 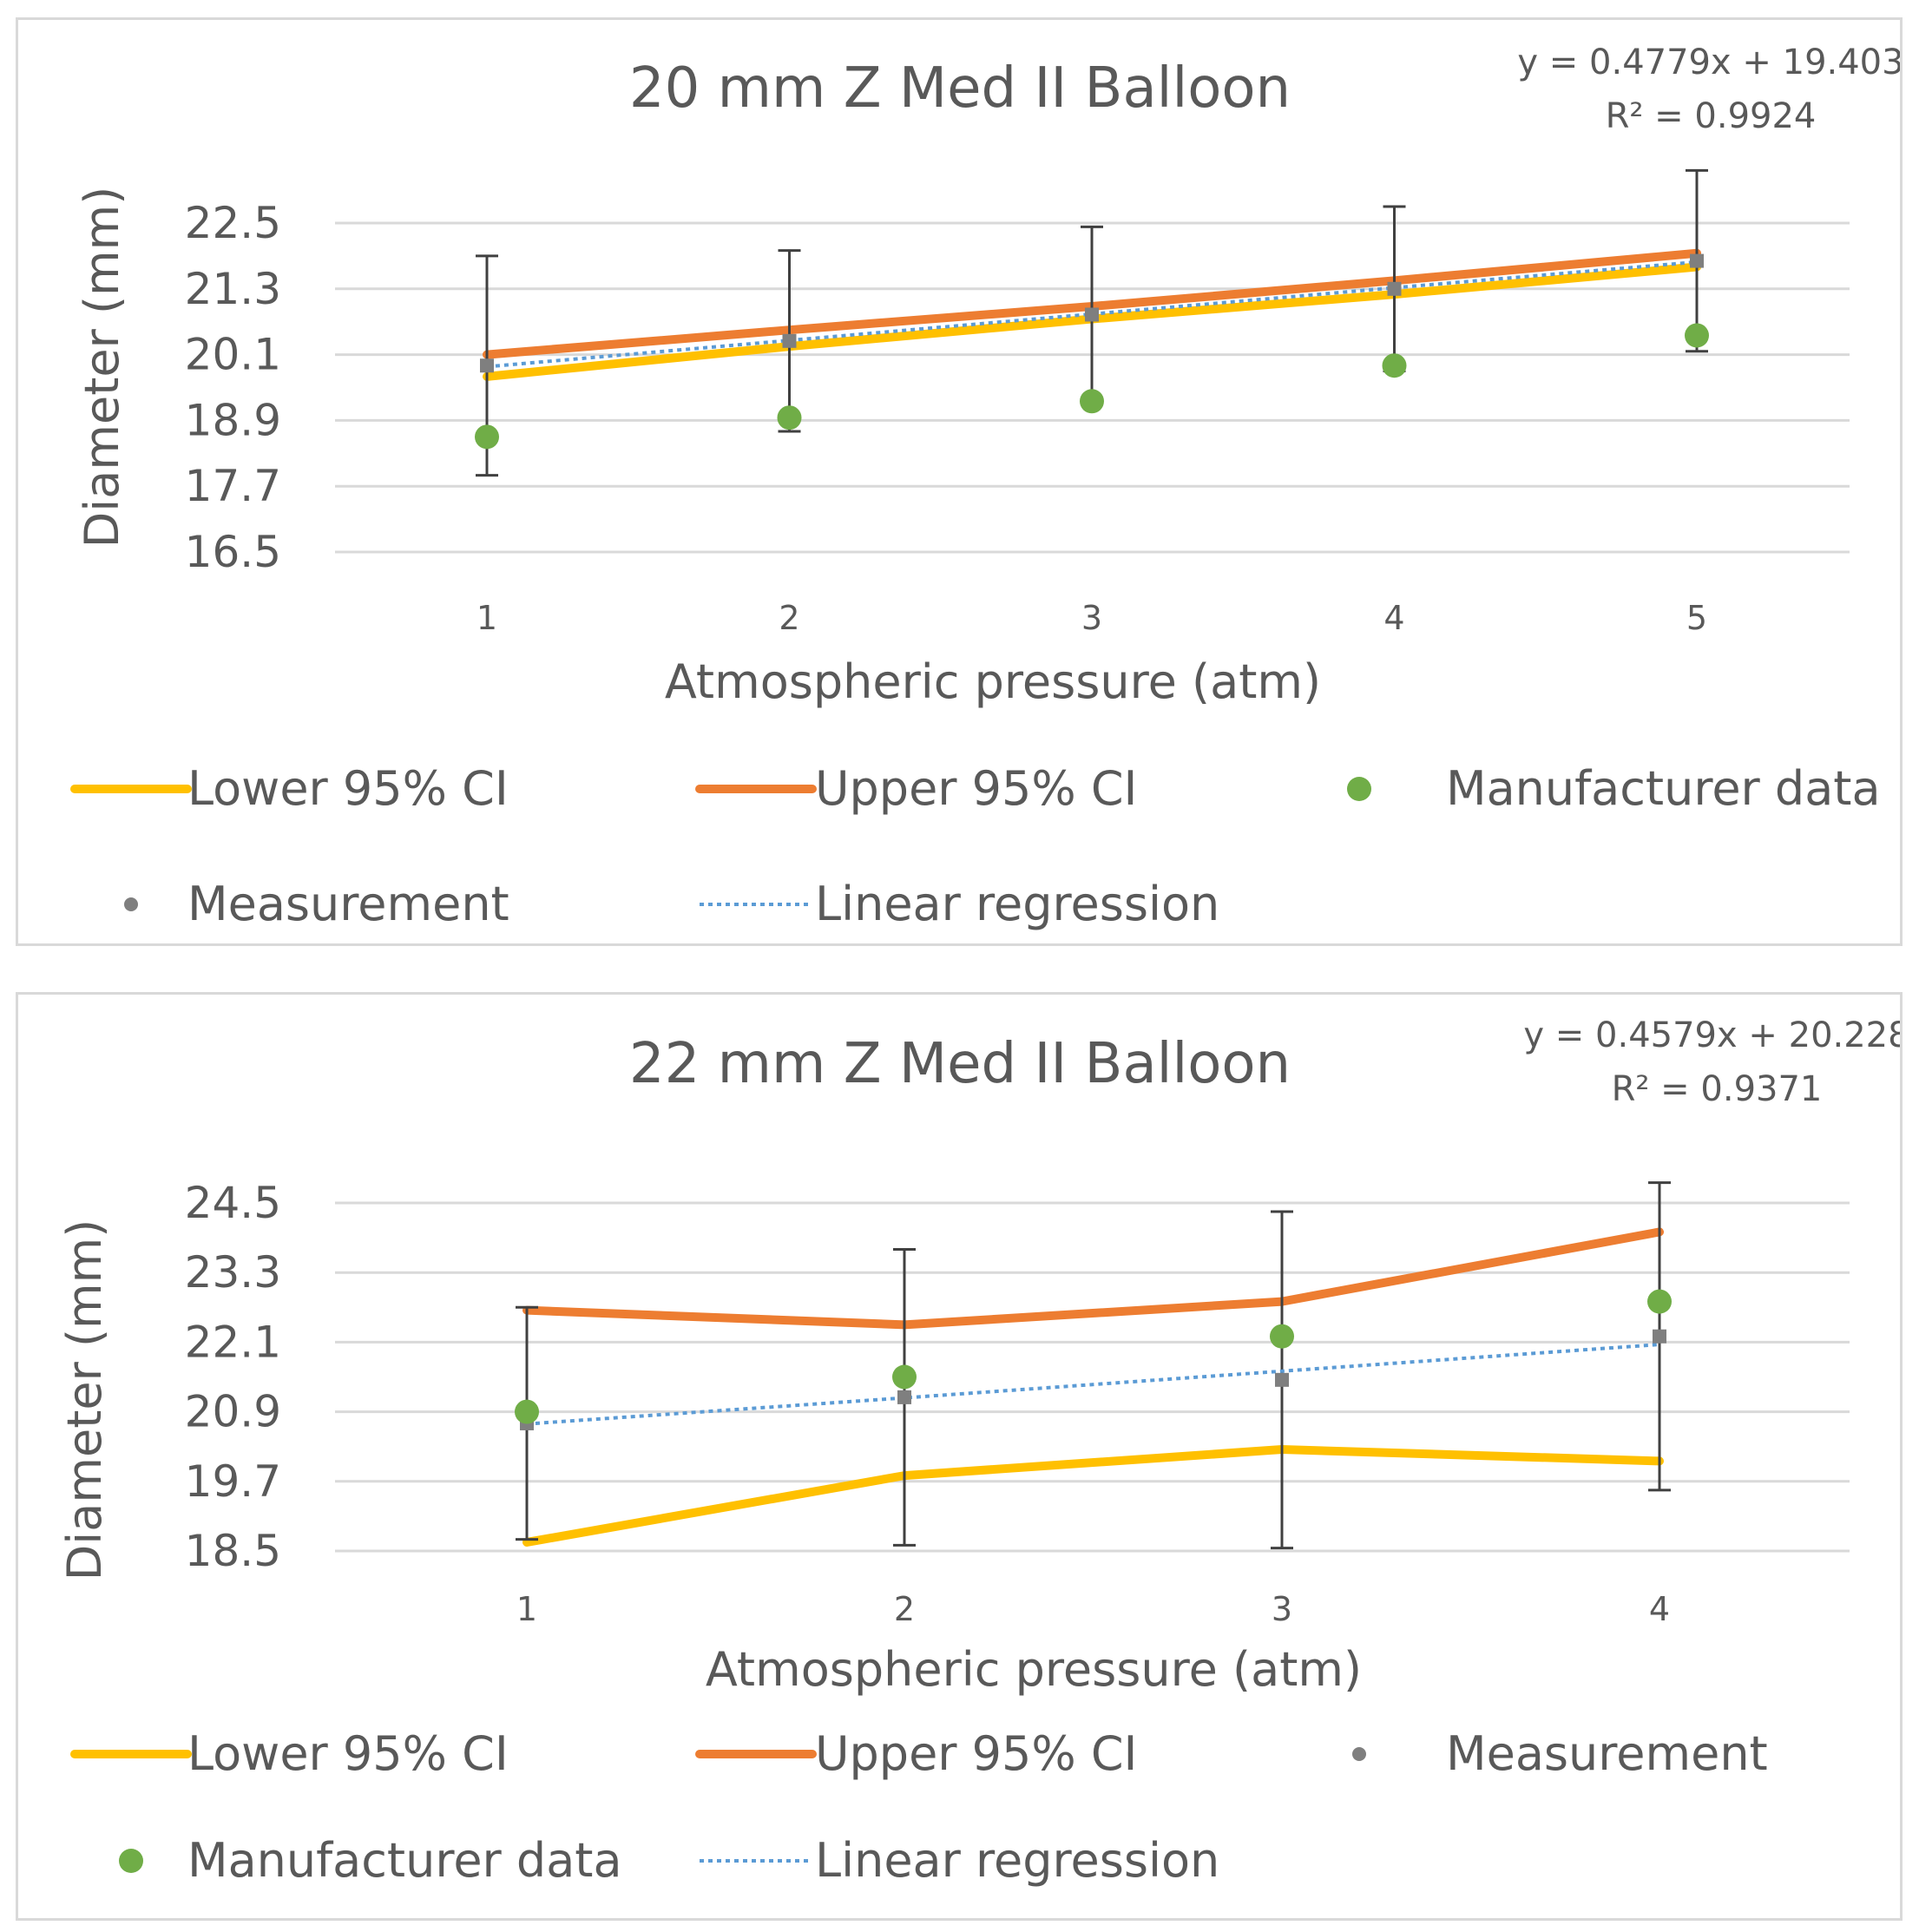 What do you see at coordinates (233, 552) in the screenshot?
I see `y-tick-label: 16.5` at bounding box center [233, 552].